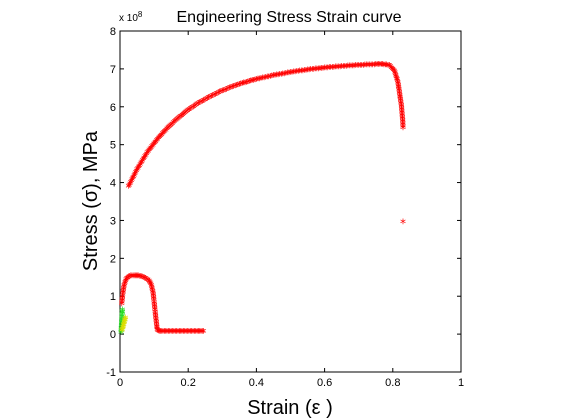  What do you see at coordinates (140, 14) in the screenshot?
I see `y-axis-exponent-power: 8` at bounding box center [140, 14].